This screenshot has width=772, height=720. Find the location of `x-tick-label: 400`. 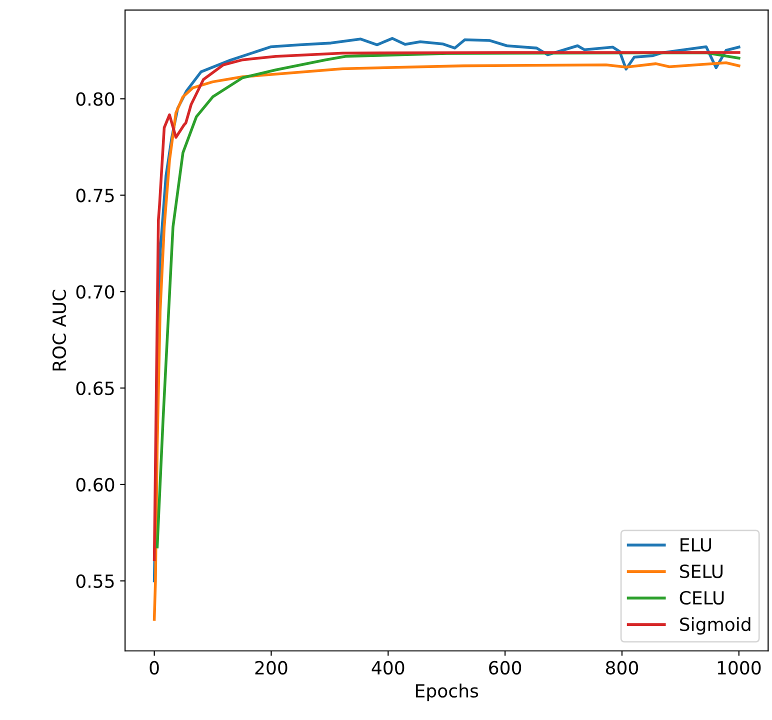

x-tick-label: 400 is located at coordinates (388, 667).